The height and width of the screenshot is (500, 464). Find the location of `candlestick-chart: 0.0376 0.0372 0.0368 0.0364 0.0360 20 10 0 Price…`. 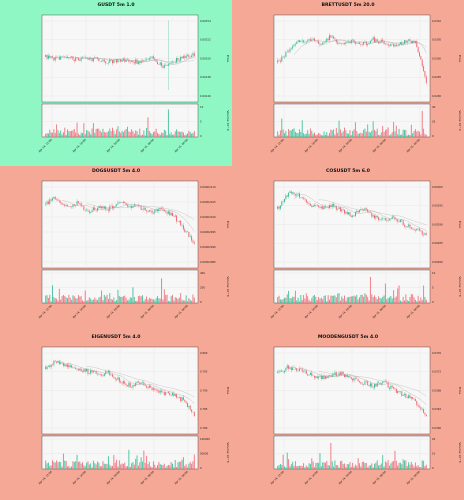

candlestick-chart: 0.0376 0.0372 0.0368 0.0364 0.0360 20 10 0 Price… is located at coordinates (365, 415).